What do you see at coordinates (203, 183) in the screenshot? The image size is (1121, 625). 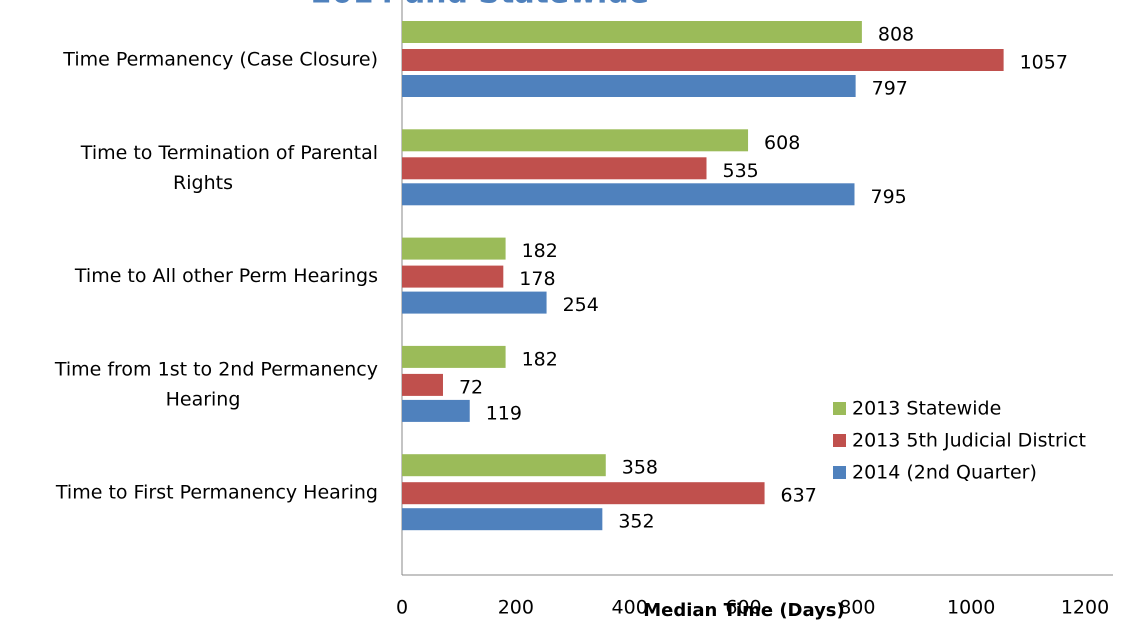 I see `y-tick-label: Rights` at bounding box center [203, 183].